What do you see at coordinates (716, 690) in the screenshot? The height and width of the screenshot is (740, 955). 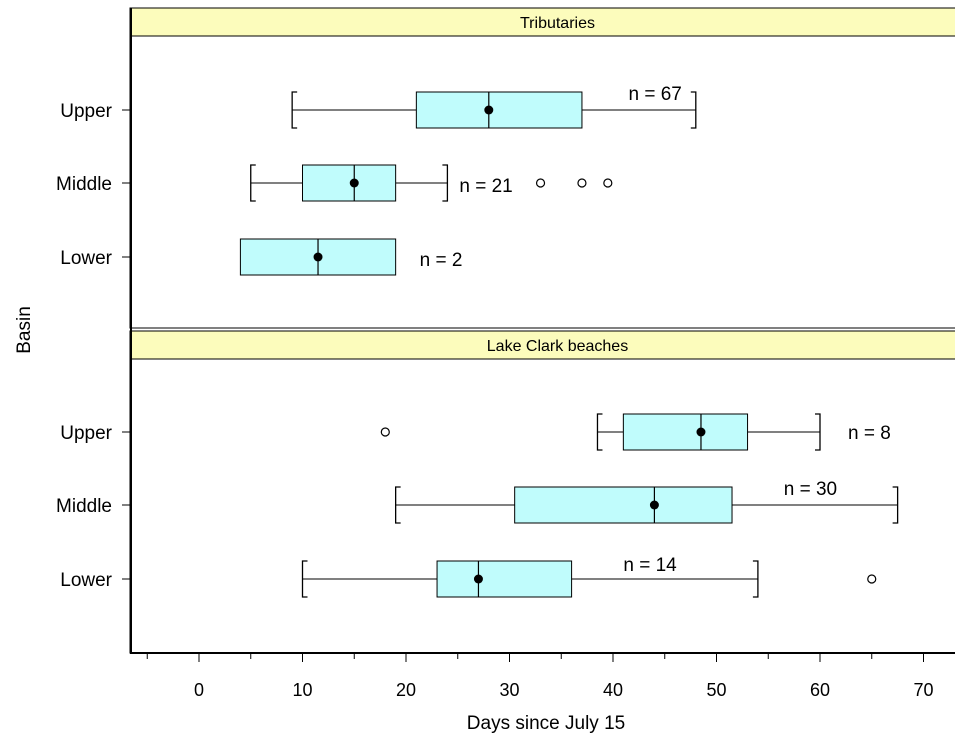 I see `x-tick-label: 50` at bounding box center [716, 690].